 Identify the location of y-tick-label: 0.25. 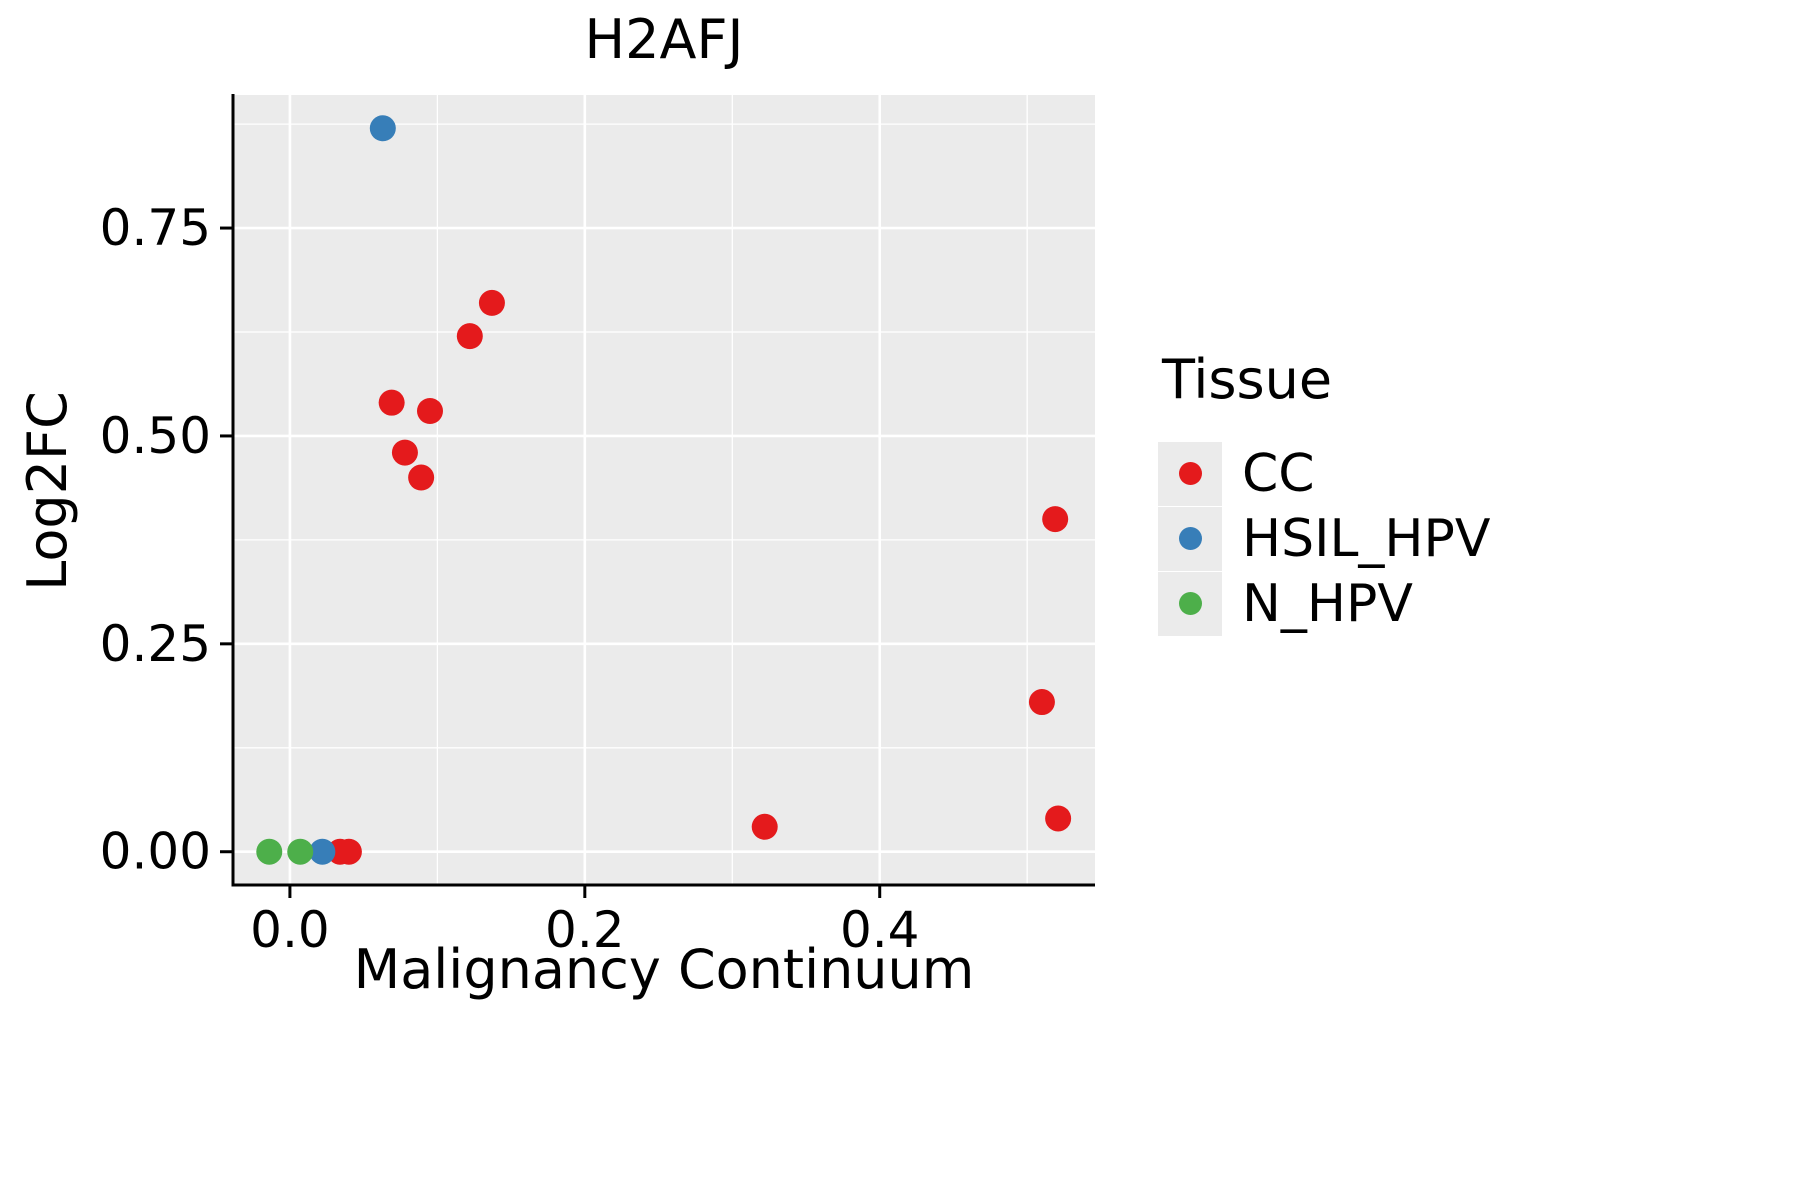
(155, 644).